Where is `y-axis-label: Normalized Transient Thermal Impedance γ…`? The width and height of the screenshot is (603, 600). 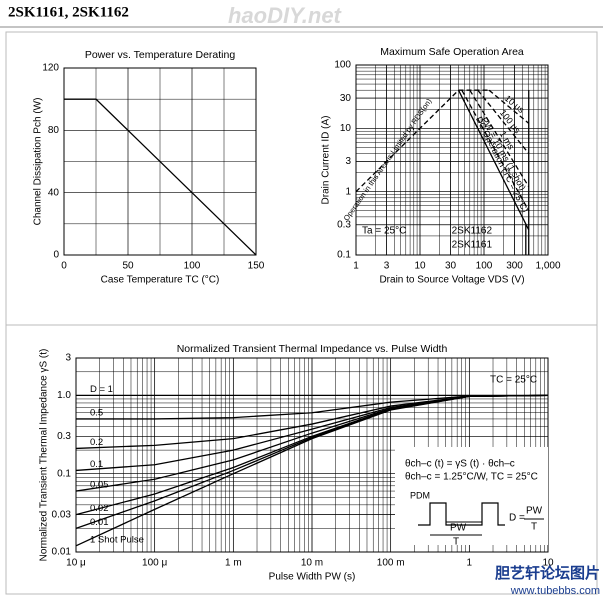 y-axis-label: Normalized Transient Thermal Impedance γ… is located at coordinates (44, 455).